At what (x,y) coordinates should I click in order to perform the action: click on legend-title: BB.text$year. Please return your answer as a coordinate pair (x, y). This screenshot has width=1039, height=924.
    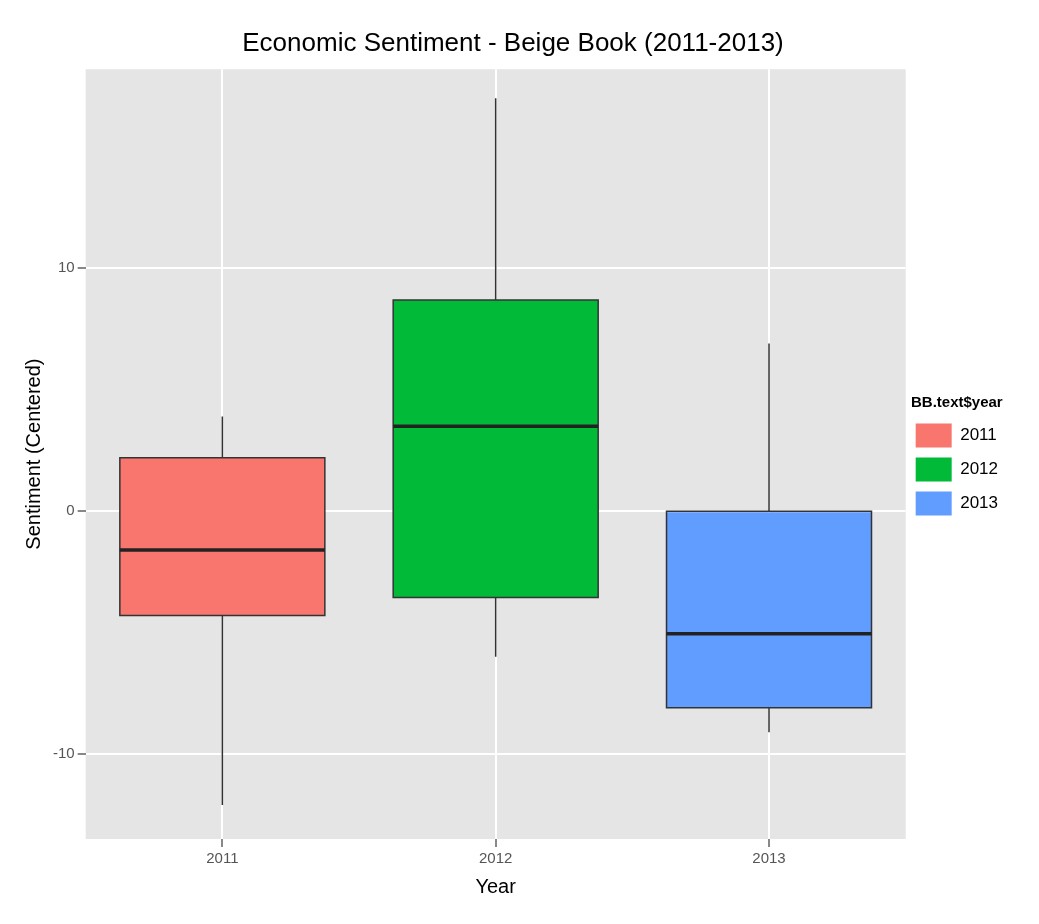
    Looking at the image, I should click on (956, 402).